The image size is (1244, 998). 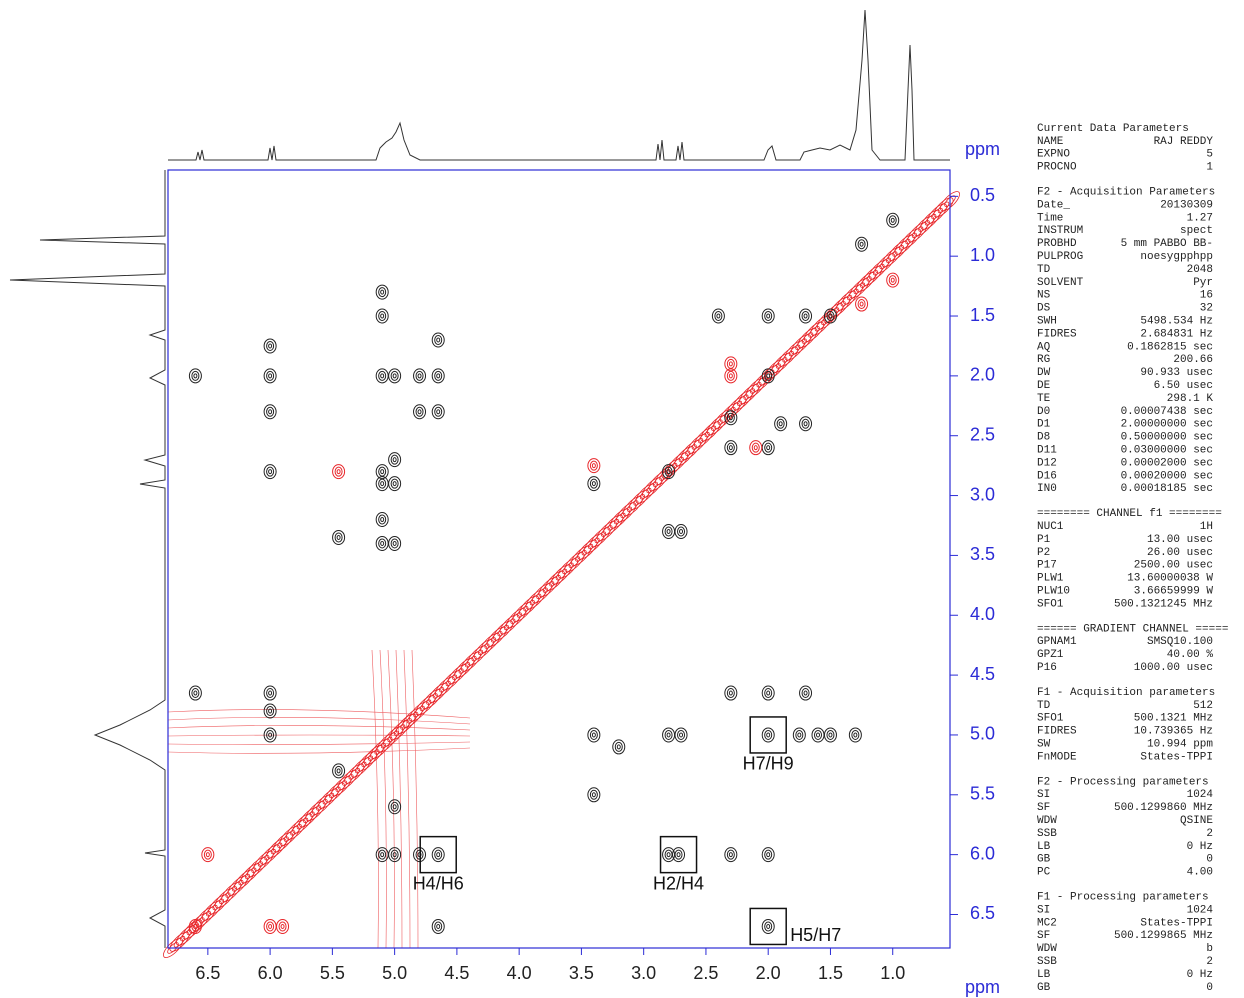 I want to click on parameter-name: GPZ1, so click(x=1050, y=655).